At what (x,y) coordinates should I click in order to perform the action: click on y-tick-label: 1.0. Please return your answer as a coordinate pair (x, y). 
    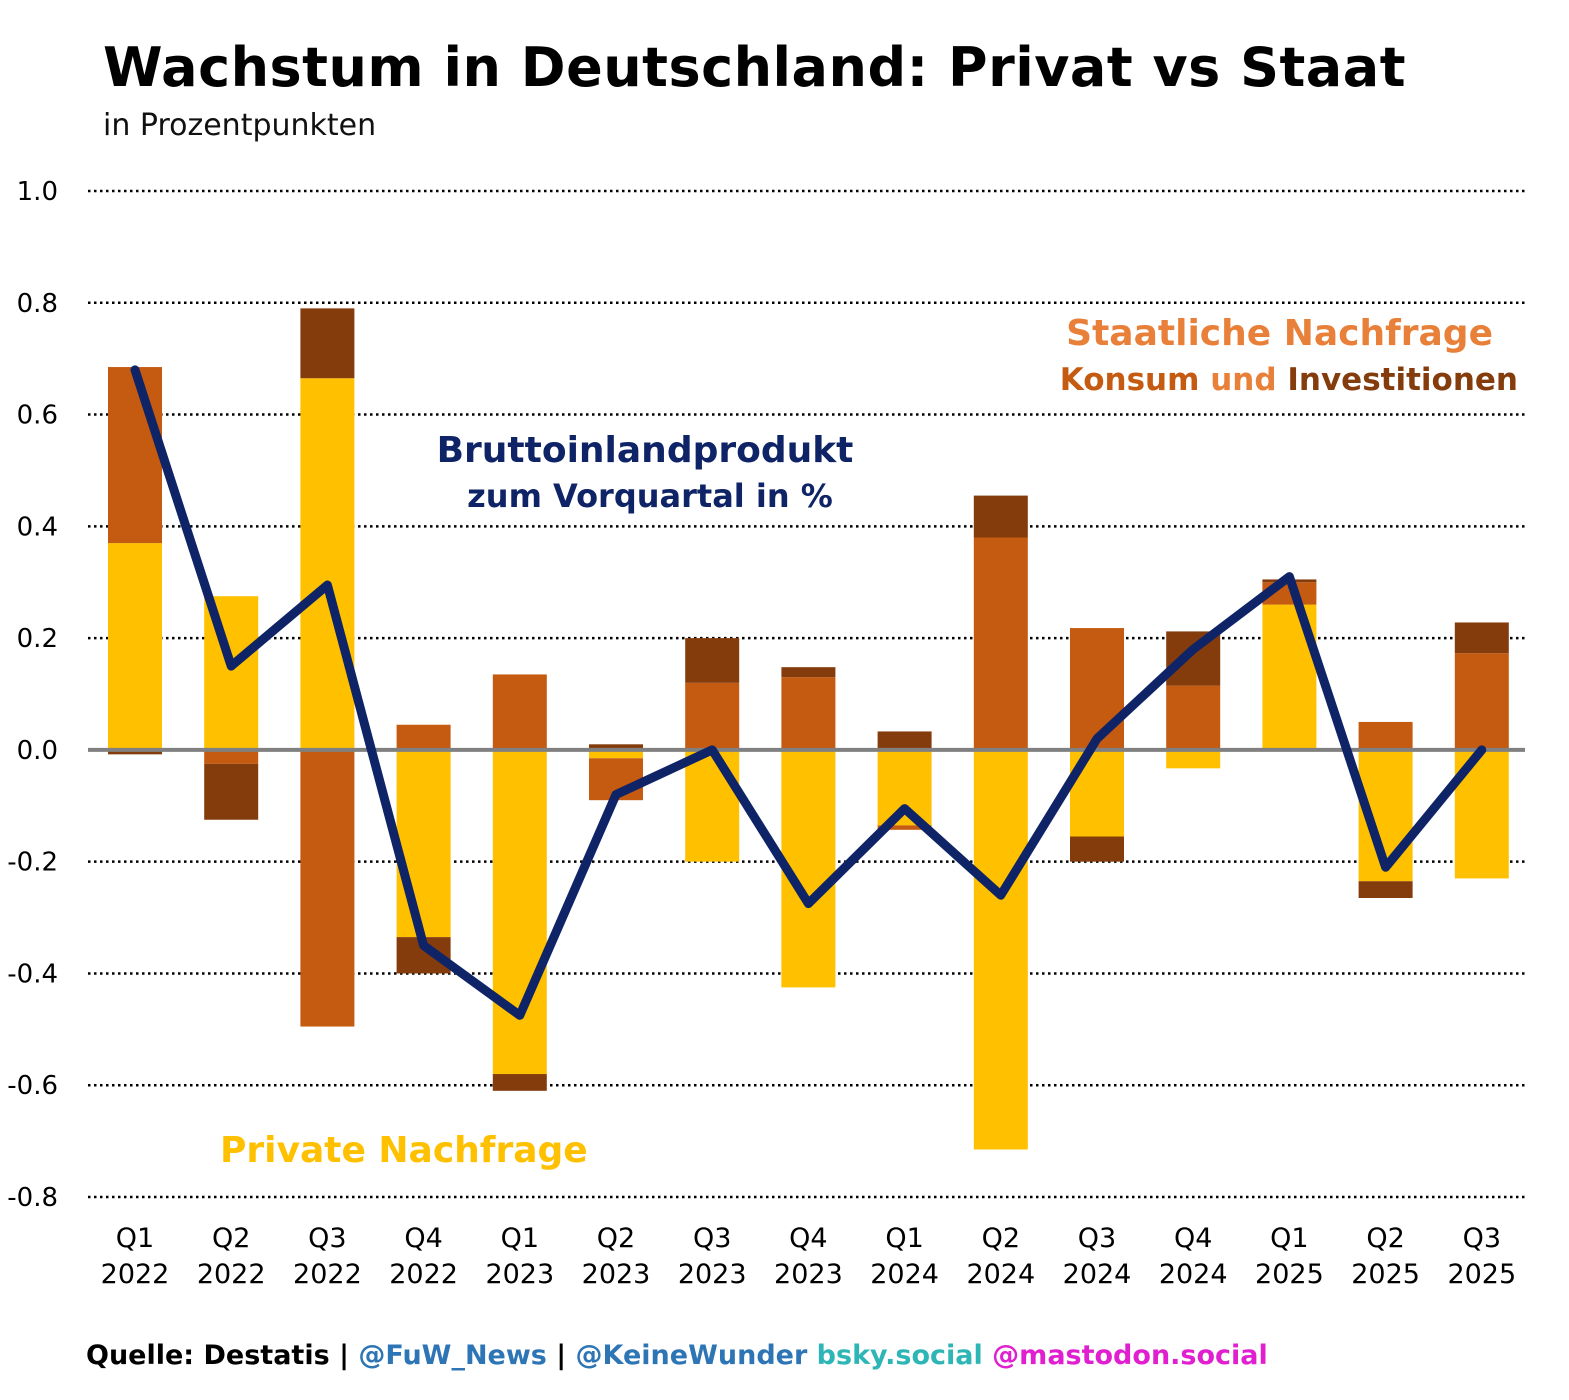
    Looking at the image, I should click on (37, 192).